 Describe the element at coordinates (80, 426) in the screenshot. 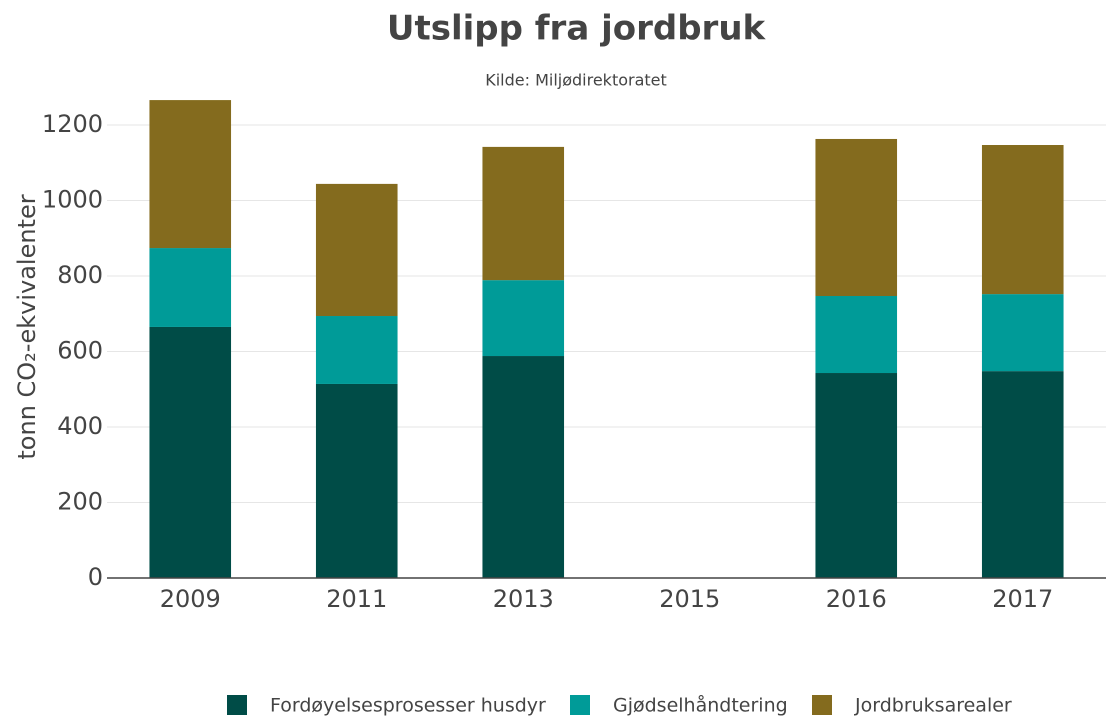

I see `y-tick-label: 400` at that location.